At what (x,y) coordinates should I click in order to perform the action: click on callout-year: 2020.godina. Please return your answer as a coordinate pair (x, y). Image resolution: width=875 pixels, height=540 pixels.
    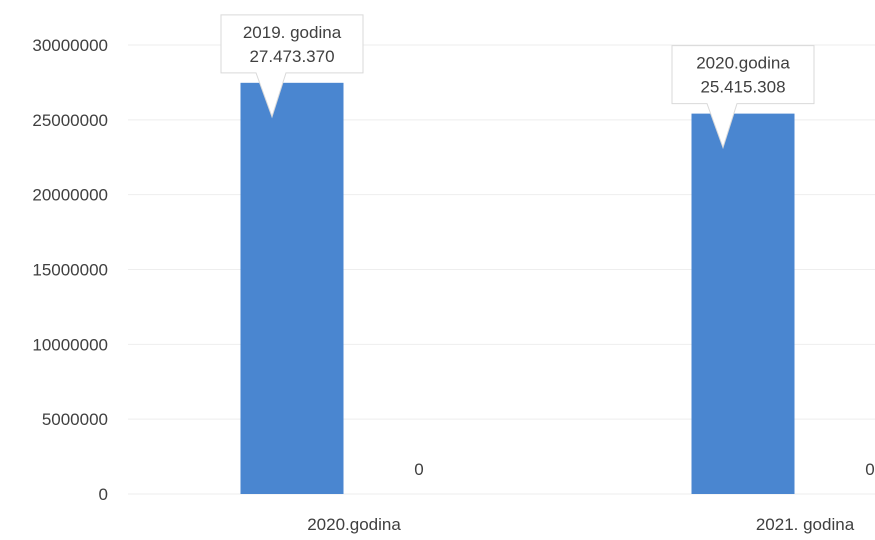
    Looking at the image, I should click on (743, 63).